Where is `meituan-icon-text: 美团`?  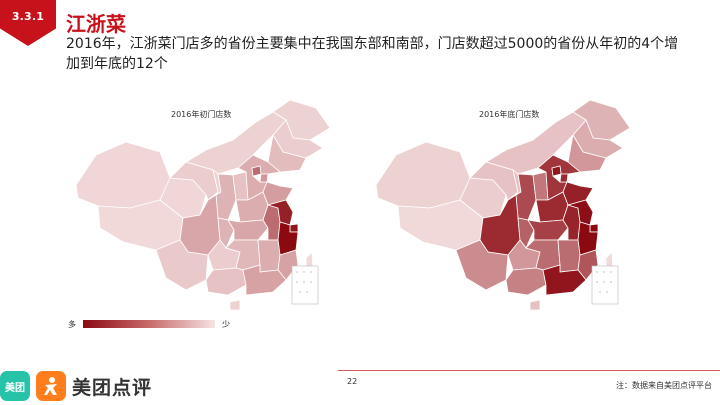
meituan-icon-text: 美团 is located at coordinates (15, 388).